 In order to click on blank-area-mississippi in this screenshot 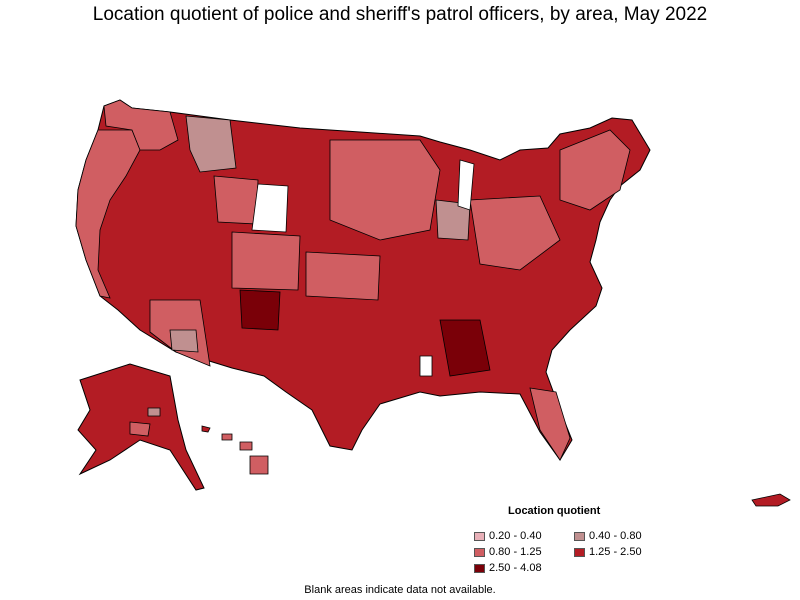, I will do `click(426, 366)`.